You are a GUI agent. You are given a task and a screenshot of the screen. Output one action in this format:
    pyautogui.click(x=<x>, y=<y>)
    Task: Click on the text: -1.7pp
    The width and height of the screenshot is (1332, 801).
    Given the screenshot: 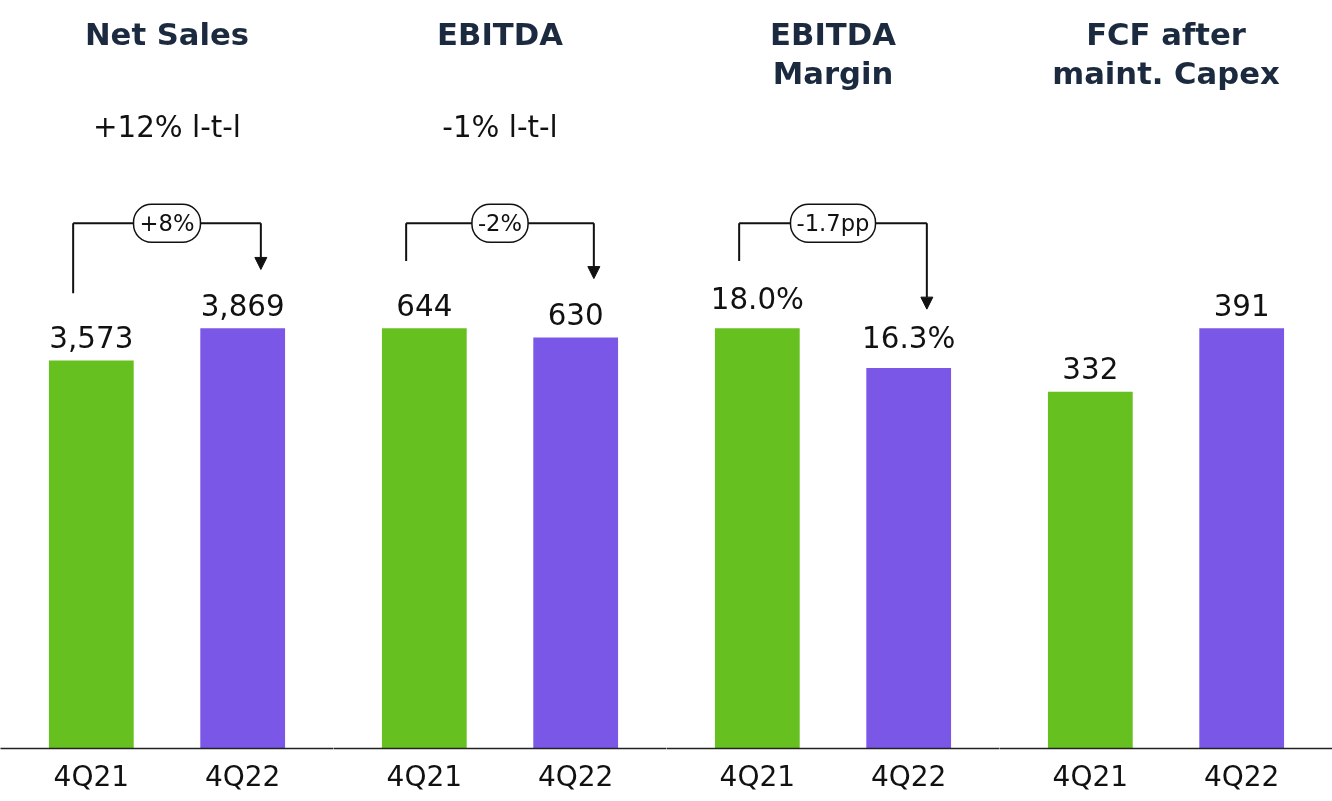 What is the action you would take?
    pyautogui.click(x=833, y=223)
    